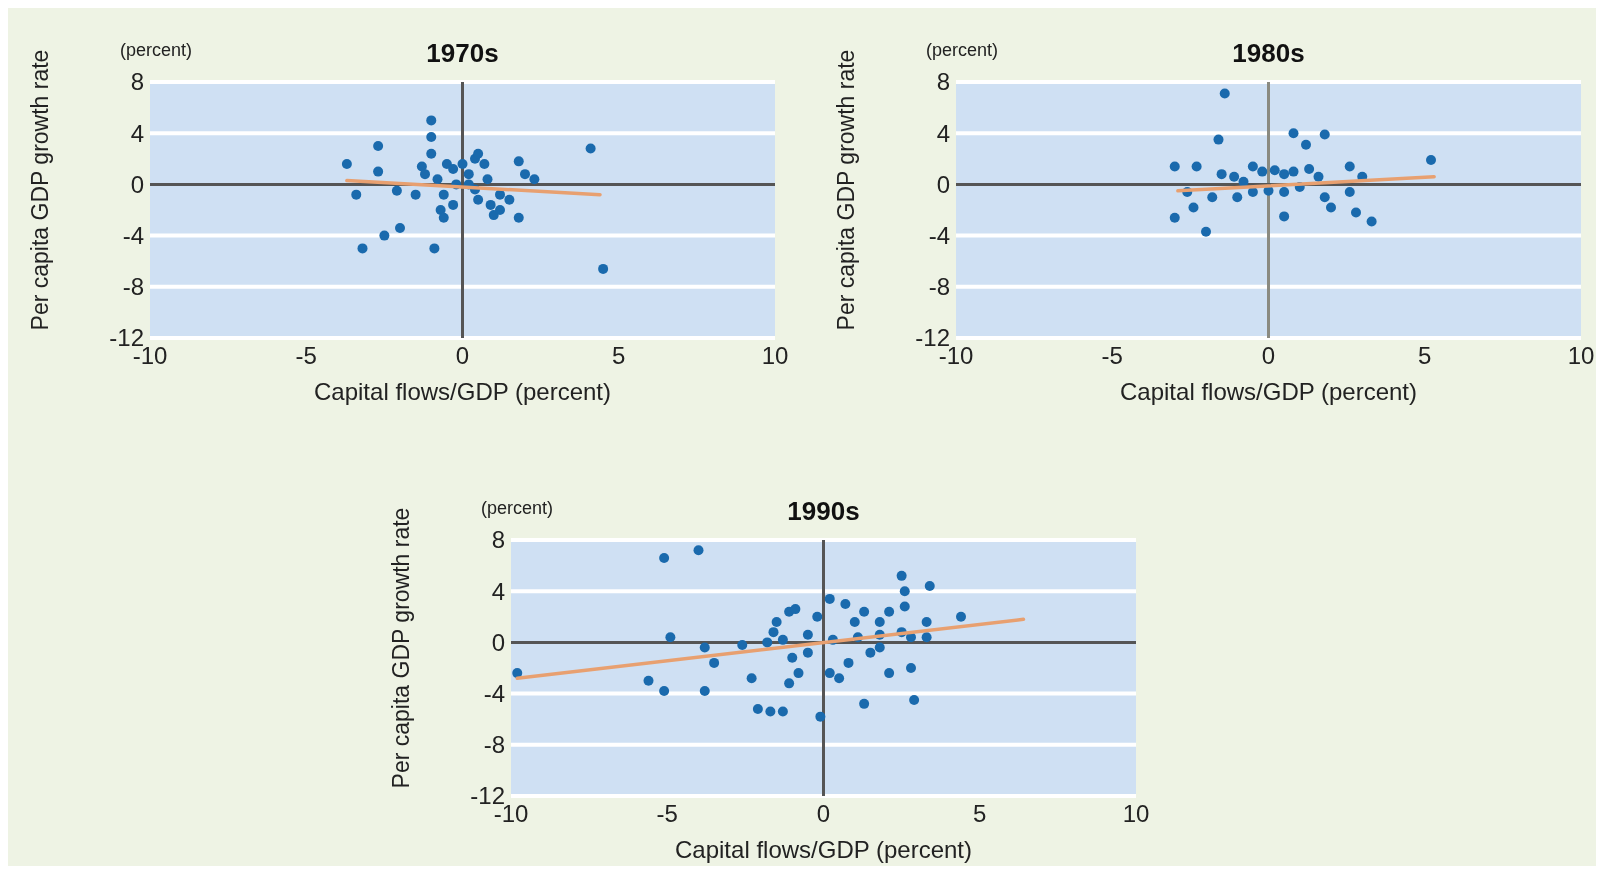 Image resolution: width=1604 pixels, height=874 pixels. What do you see at coordinates (823, 813) in the screenshot?
I see `x-tick-label: 0` at bounding box center [823, 813].